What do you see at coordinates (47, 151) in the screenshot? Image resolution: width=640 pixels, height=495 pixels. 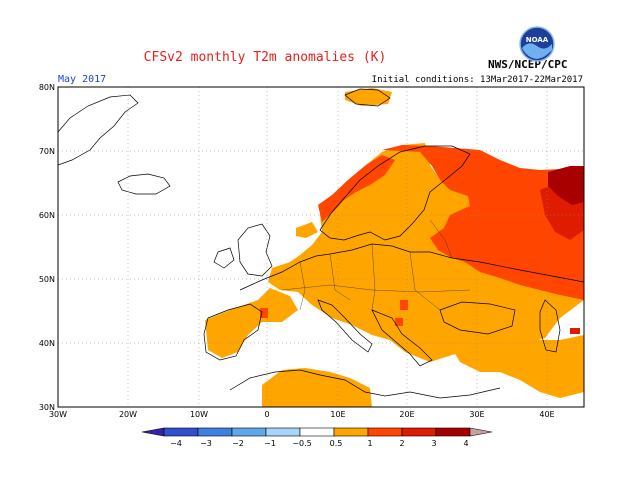 I see `lat-label: 70N` at bounding box center [47, 151].